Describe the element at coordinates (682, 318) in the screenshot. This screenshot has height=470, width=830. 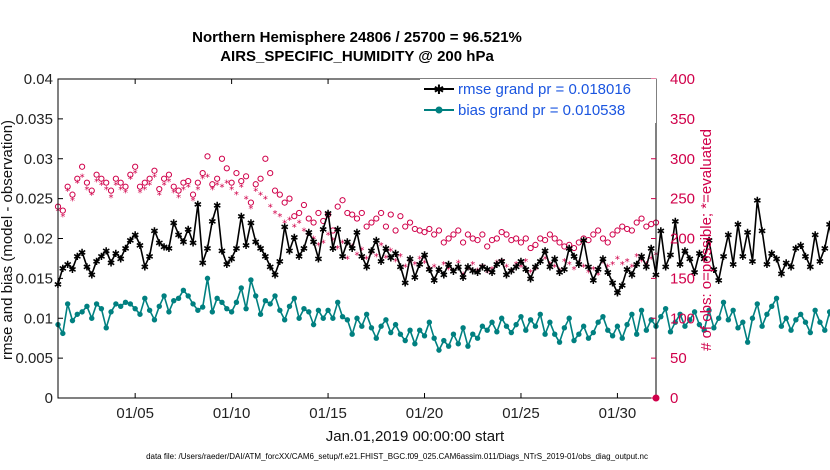
I see `y2-tick-label: 100` at that location.